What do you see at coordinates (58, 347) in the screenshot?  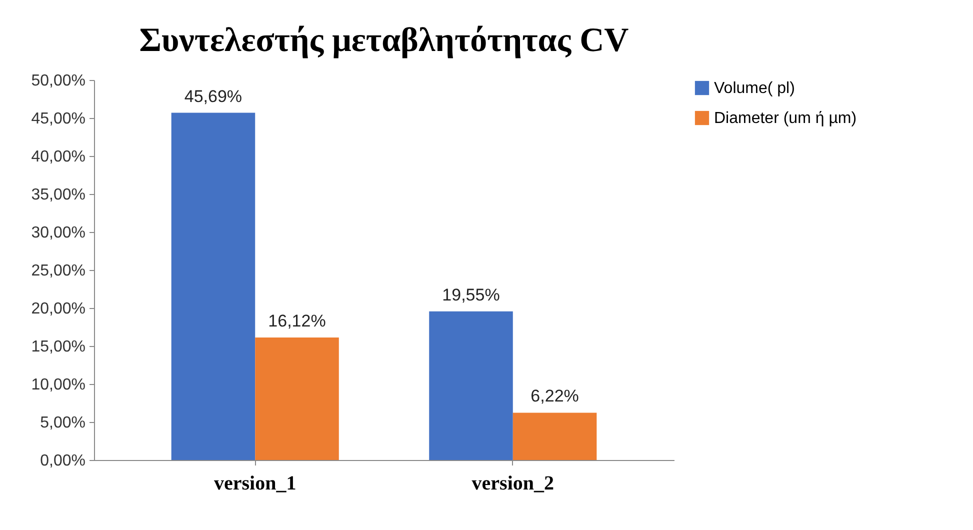 I see `y-tick-label: 15,00%` at bounding box center [58, 347].